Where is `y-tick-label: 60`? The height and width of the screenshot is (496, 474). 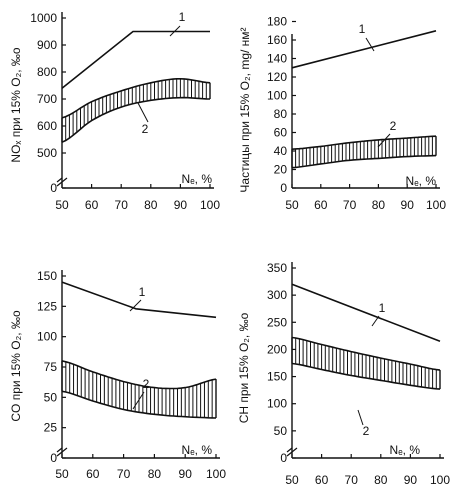
y-tick-label: 60 is located at coordinates (281, 133).